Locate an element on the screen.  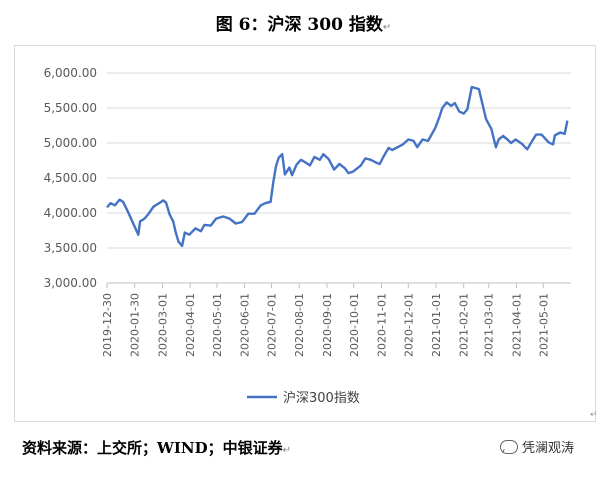
legend-label: 沪深300指数 is located at coordinates (321, 398).